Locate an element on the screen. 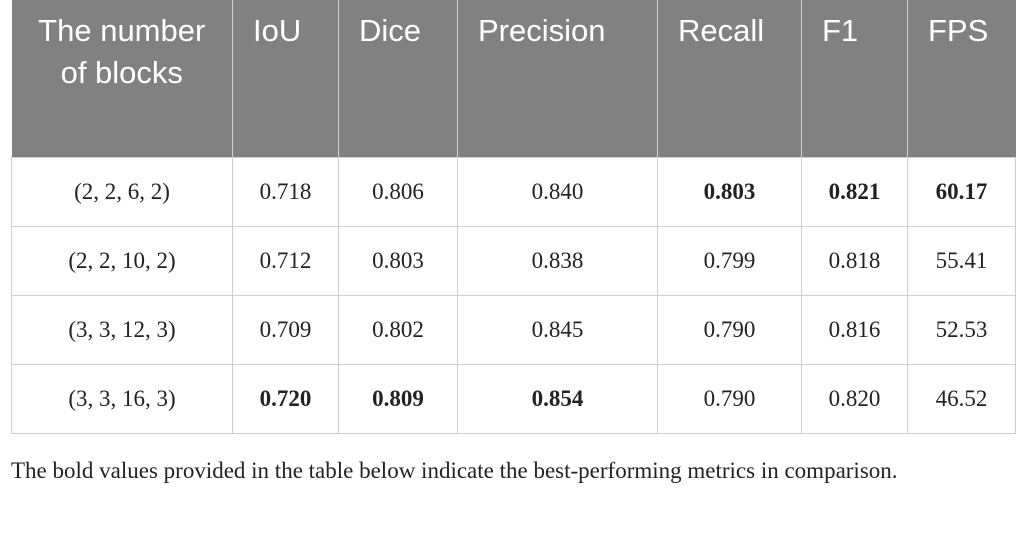  table-cell: (3, 3, 12, 3) is located at coordinates (122, 329).